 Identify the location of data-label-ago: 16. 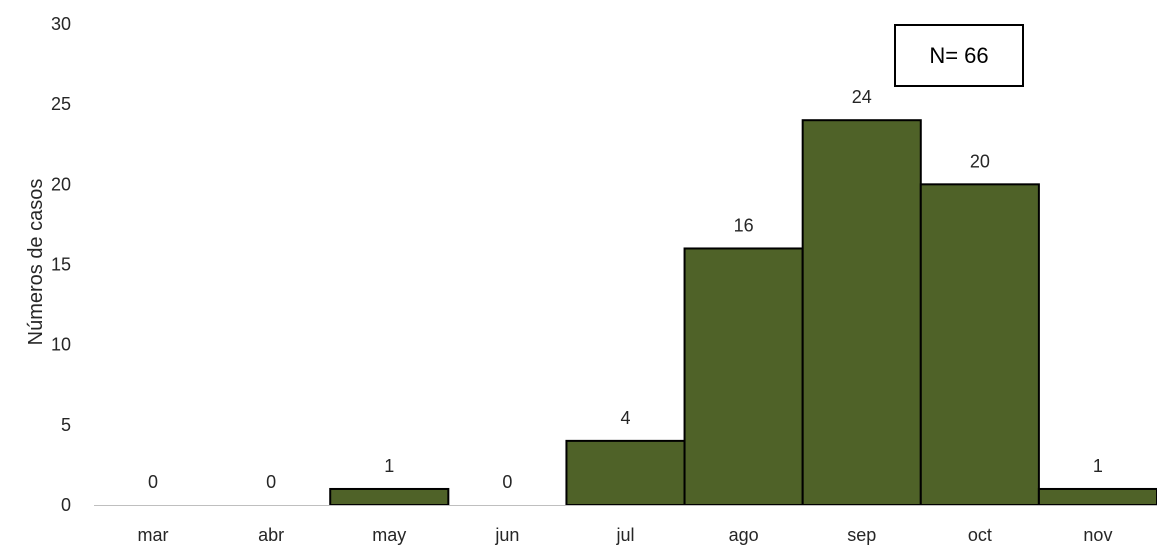
(744, 225).